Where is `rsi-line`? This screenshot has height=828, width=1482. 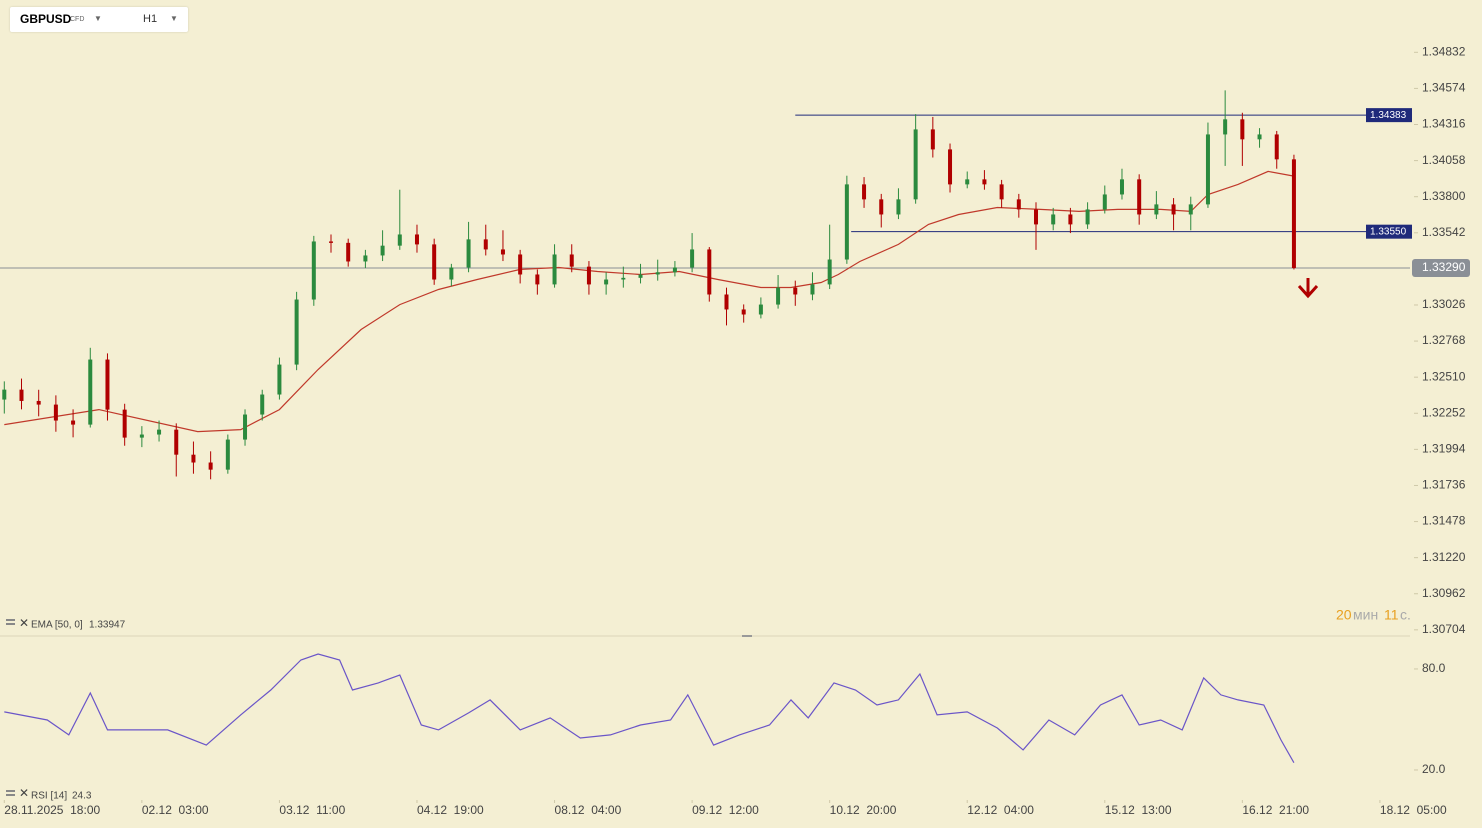
rsi-line is located at coordinates (649, 708).